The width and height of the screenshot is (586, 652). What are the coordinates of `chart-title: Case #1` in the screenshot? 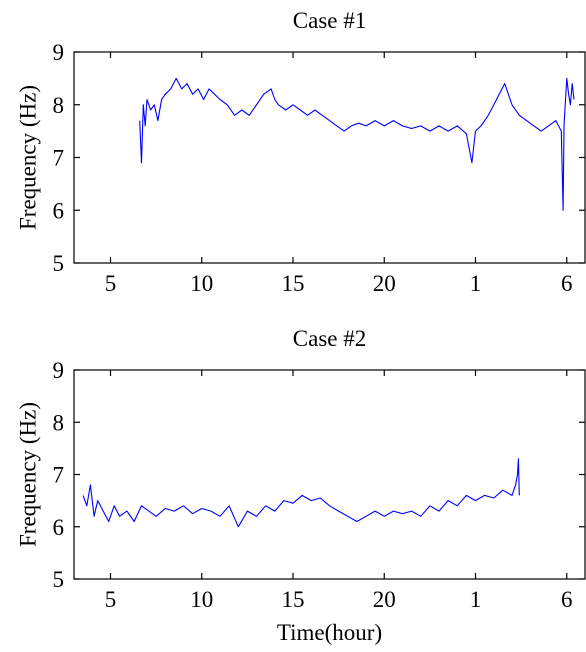 It's located at (329, 20).